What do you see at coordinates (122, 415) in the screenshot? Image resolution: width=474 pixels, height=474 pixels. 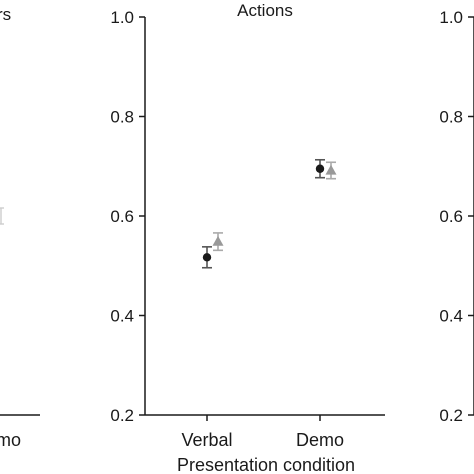 I see `y-tick-label: 0.2` at bounding box center [122, 415].